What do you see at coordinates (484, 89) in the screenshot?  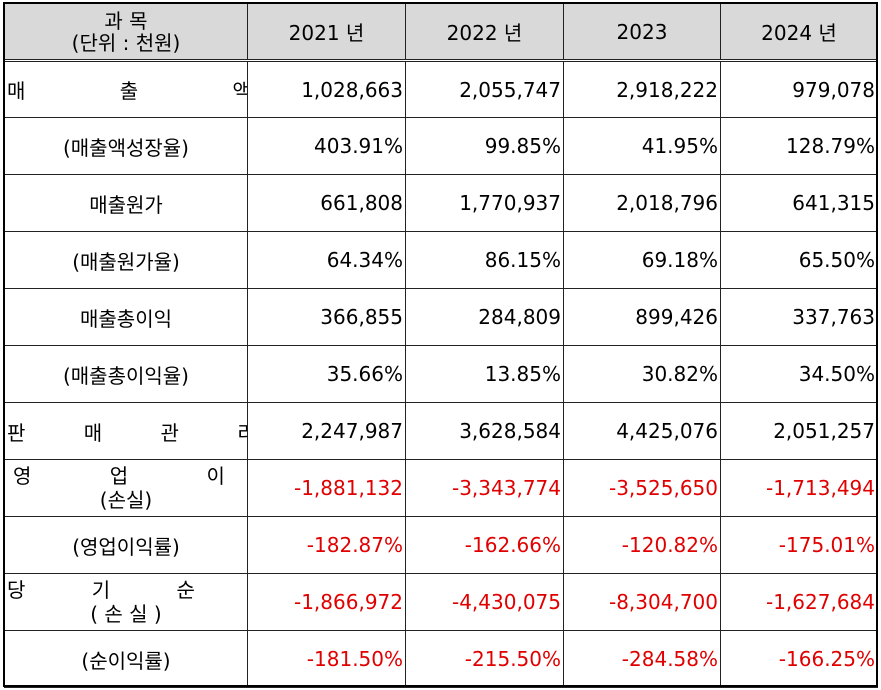 I see `value-cell: 2,055,747` at bounding box center [484, 89].